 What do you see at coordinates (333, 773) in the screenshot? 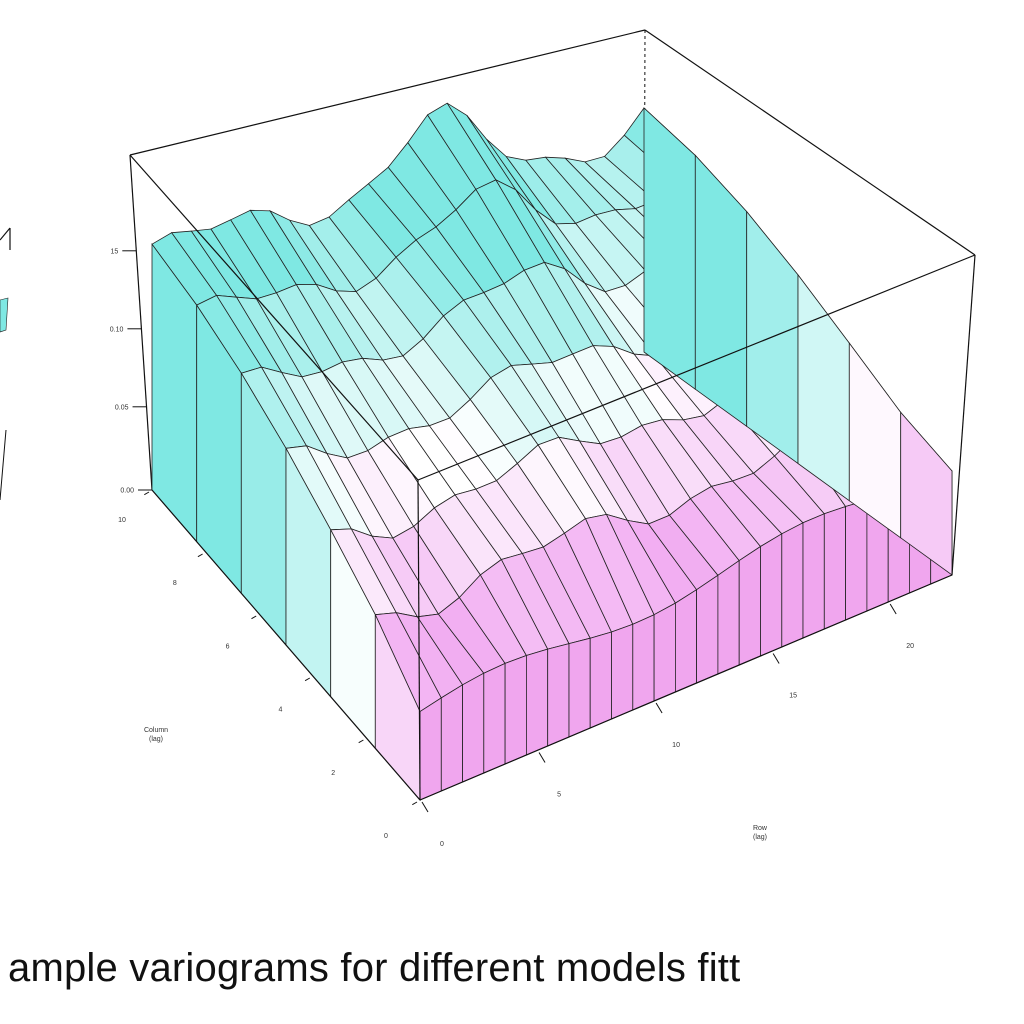
I see `column-tick-label: 2` at bounding box center [333, 773].